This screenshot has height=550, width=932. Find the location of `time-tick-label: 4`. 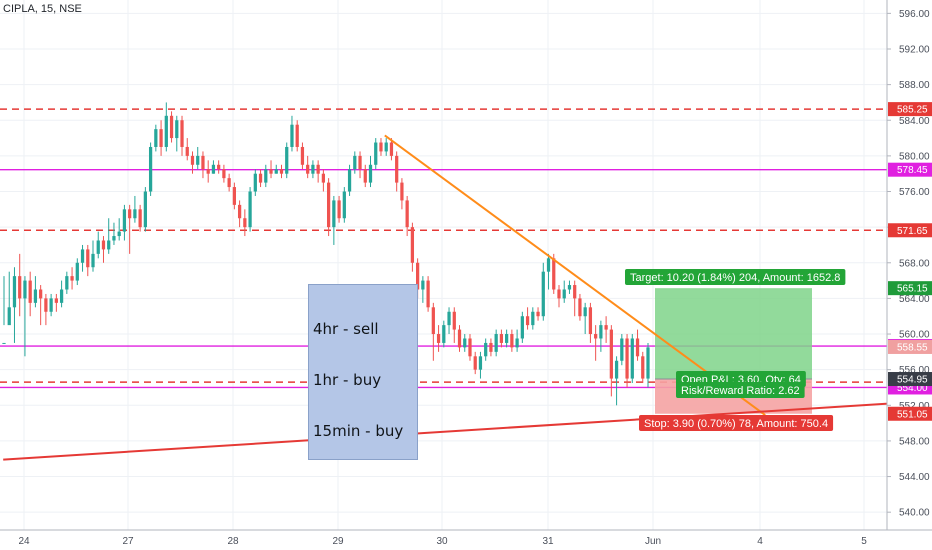

time-tick-label: 4 is located at coordinates (760, 541).